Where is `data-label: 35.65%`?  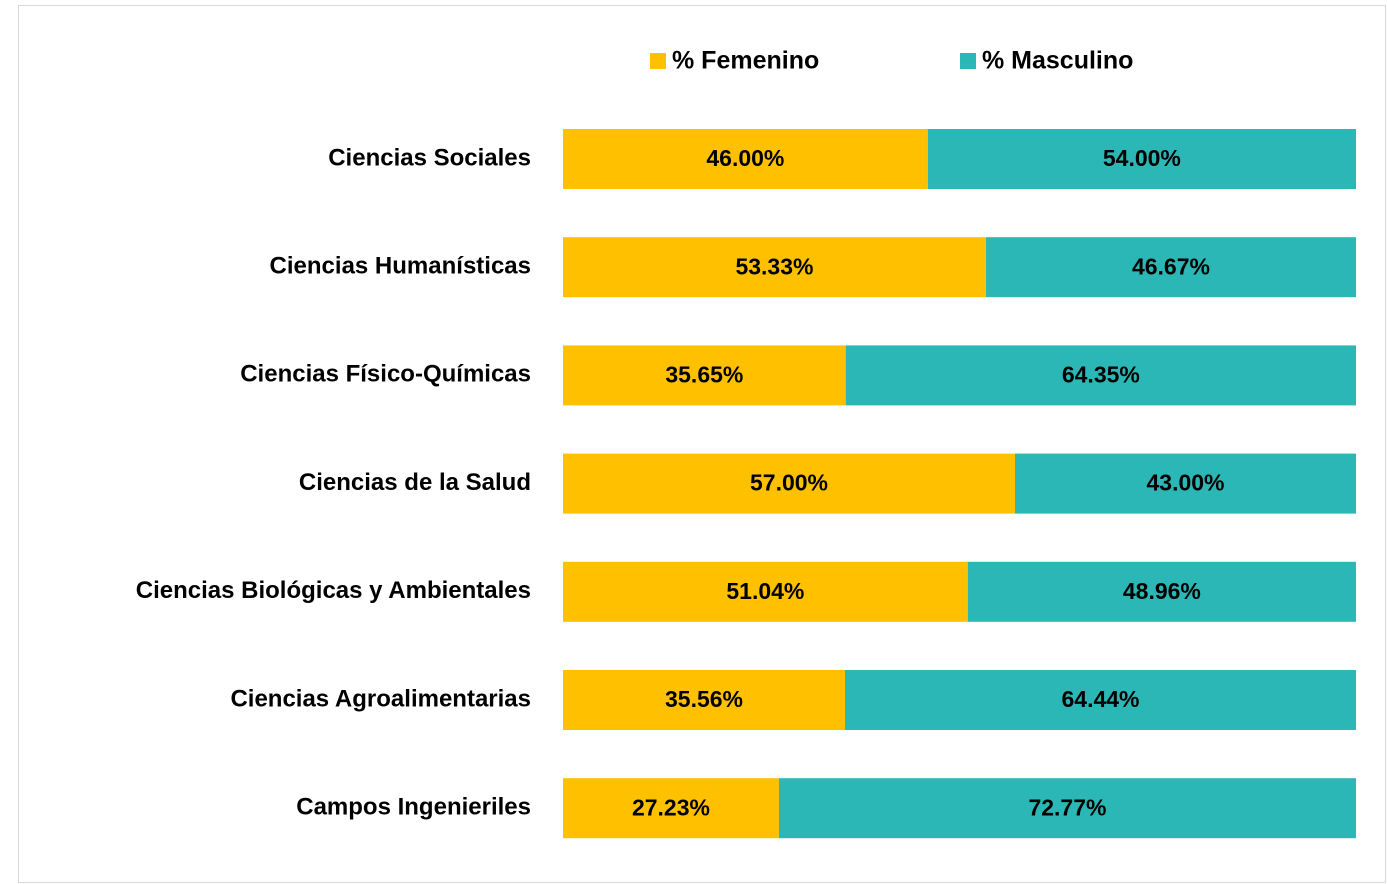
data-label: 35.65% is located at coordinates (704, 374).